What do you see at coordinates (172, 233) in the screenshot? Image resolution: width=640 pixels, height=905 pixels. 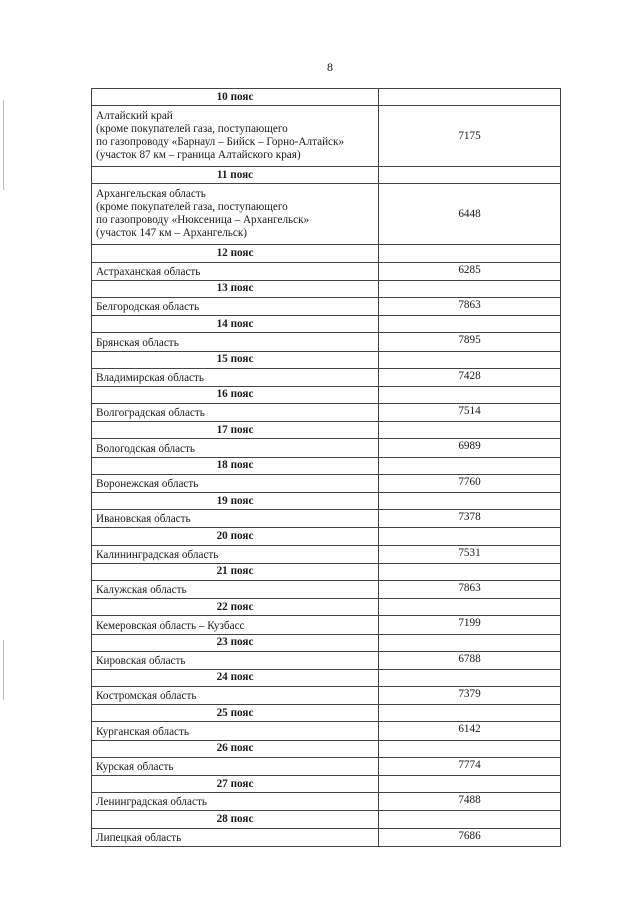 I see `region-name-line: (участок 147 км – Архангельск)` at bounding box center [172, 233].